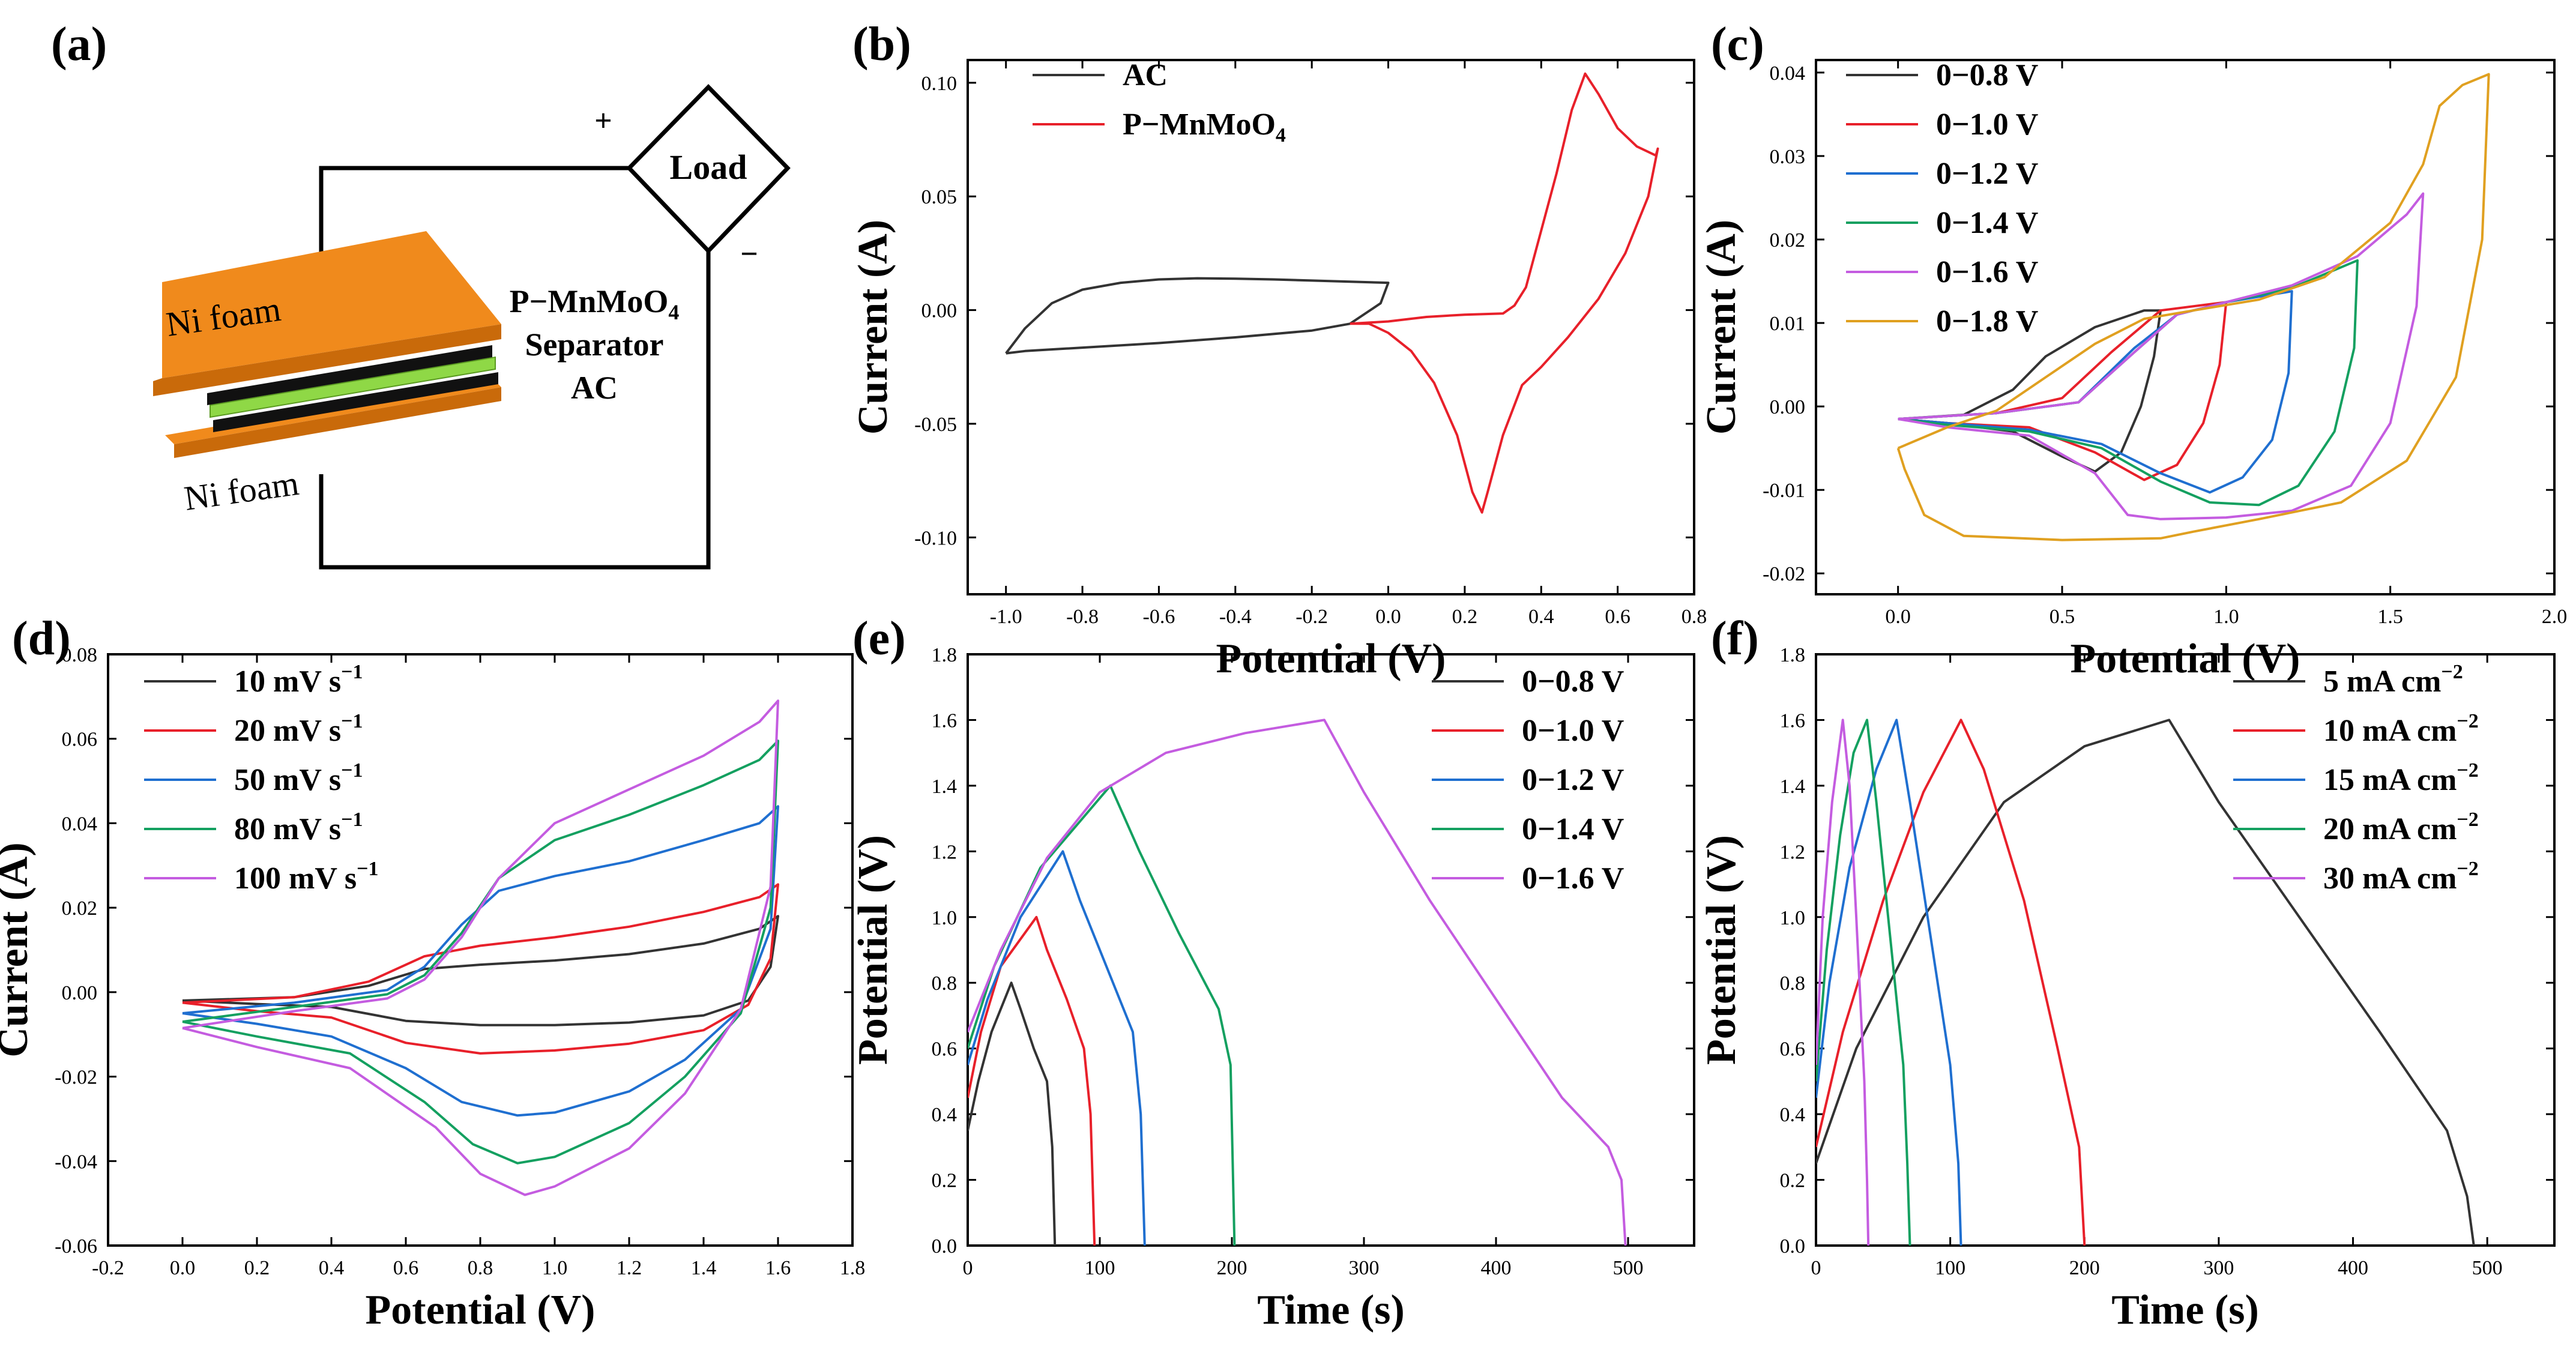 This screenshot has height=1347, width=2576. I want to click on series-line-c-0-1-4-v, so click(2128, 383).